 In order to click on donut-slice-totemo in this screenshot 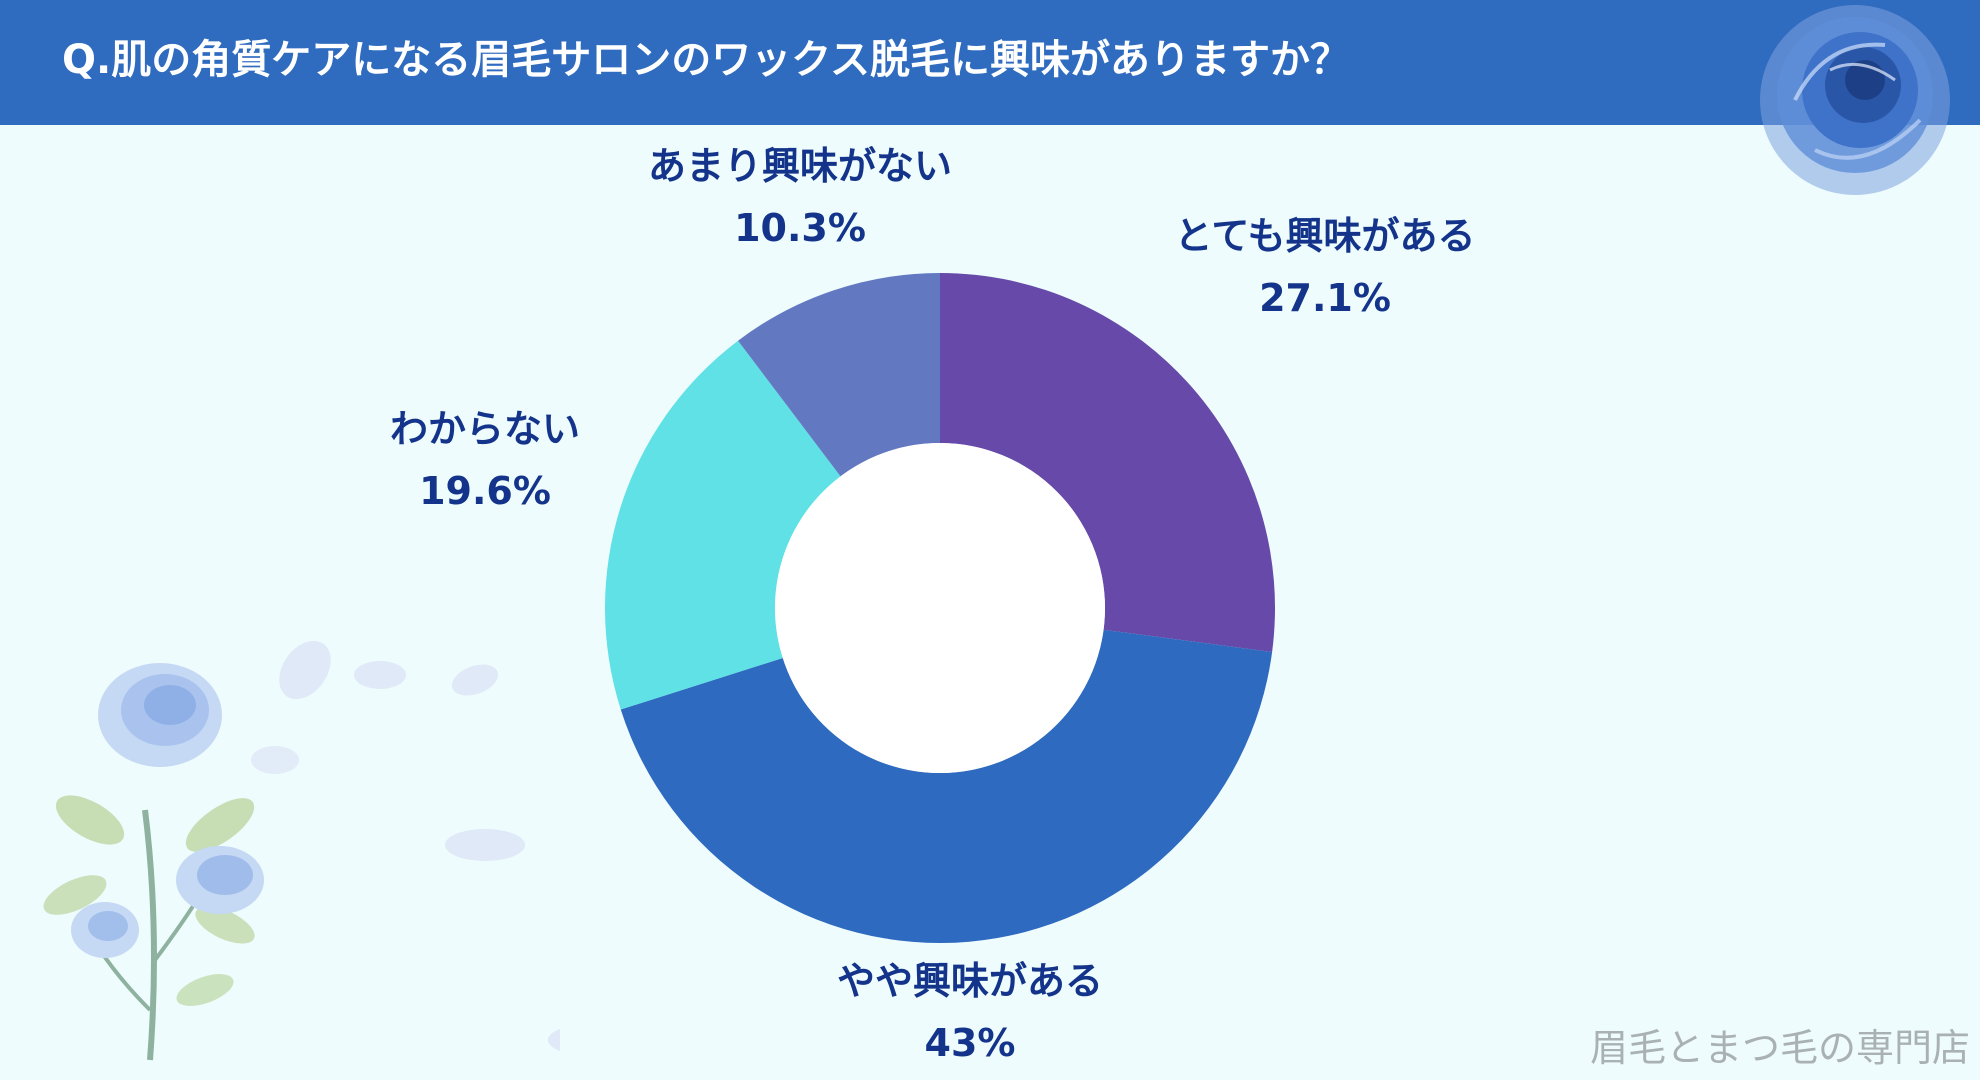, I will do `click(1107, 463)`.